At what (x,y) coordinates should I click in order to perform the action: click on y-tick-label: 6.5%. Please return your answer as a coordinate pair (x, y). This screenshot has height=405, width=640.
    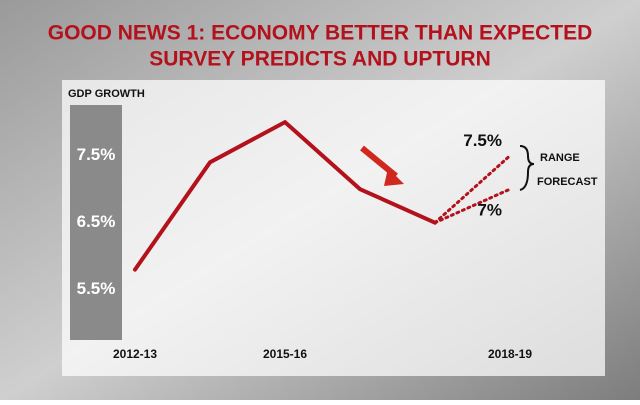
    Looking at the image, I should click on (96, 221).